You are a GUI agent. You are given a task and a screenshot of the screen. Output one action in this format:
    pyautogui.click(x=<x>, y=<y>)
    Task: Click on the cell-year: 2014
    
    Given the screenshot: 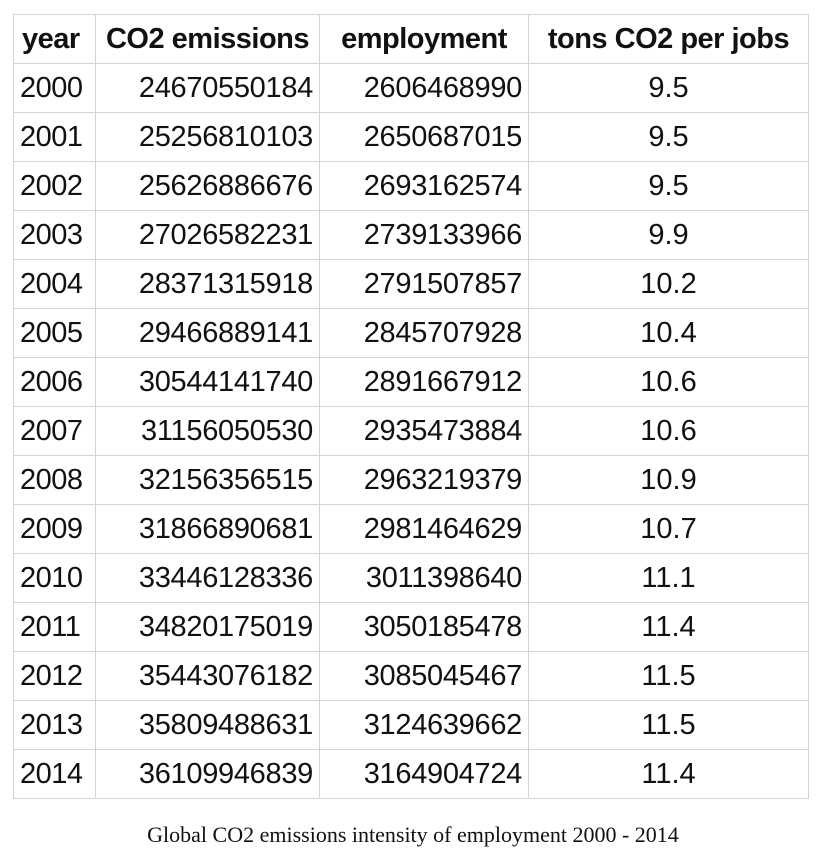 What is the action you would take?
    pyautogui.click(x=54, y=774)
    